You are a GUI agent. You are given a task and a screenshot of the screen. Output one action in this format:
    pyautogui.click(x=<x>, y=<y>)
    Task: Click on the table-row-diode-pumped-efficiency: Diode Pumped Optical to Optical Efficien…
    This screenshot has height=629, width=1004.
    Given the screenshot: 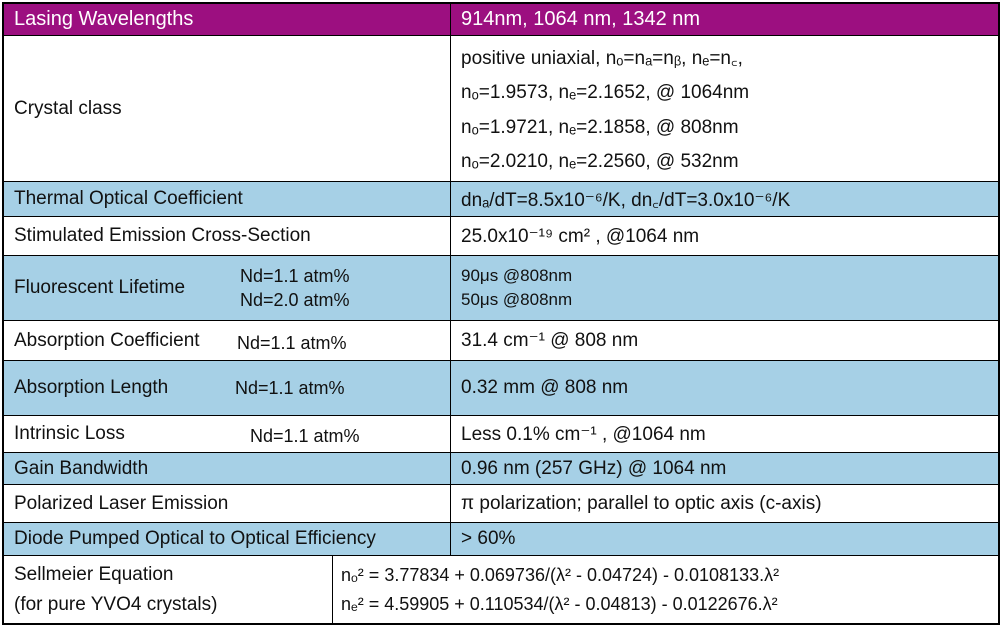 What is the action you would take?
    pyautogui.click(x=501, y=539)
    